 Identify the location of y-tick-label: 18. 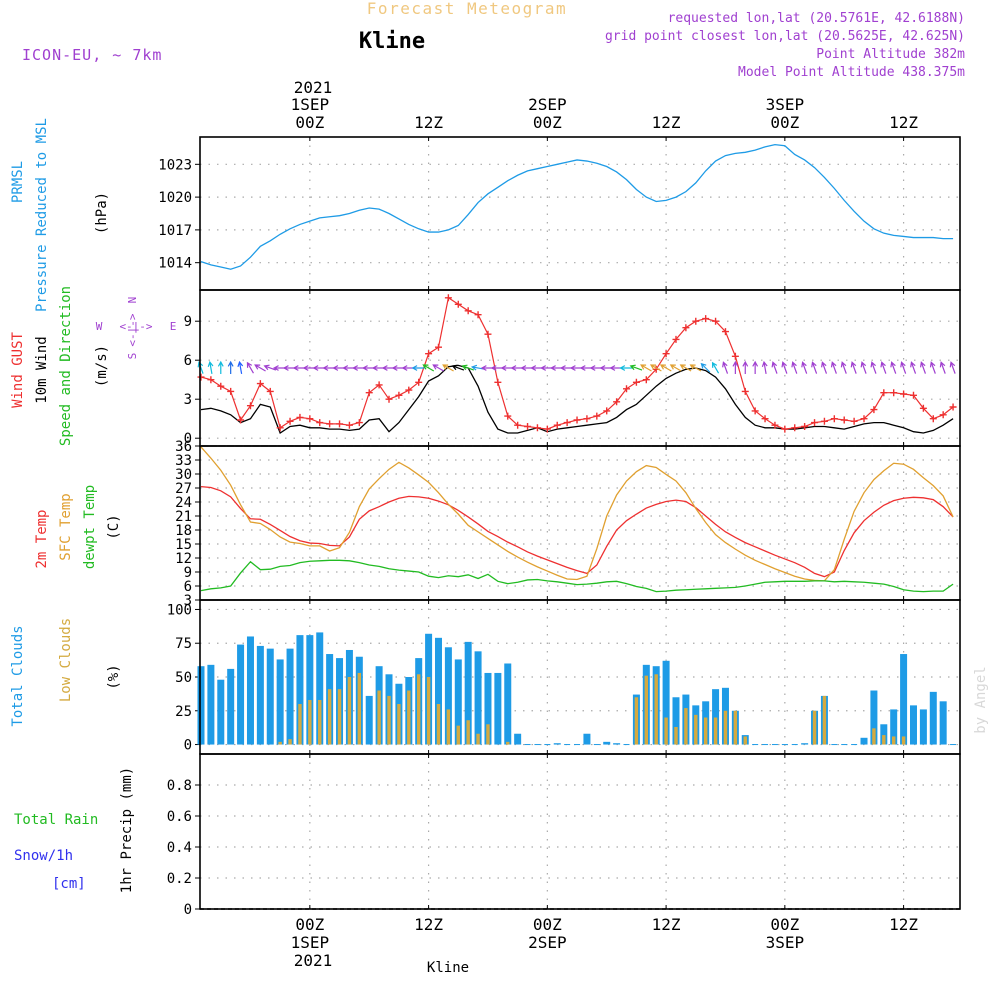
(183, 531).